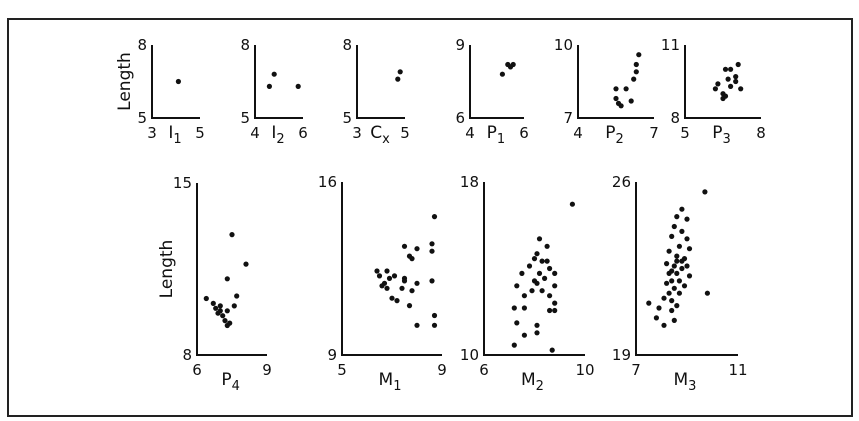 Image resolution: width=859 pixels, height=421 pixels. What do you see at coordinates (737, 370) in the screenshot?
I see `x-tick-label: 11` at bounding box center [737, 370].